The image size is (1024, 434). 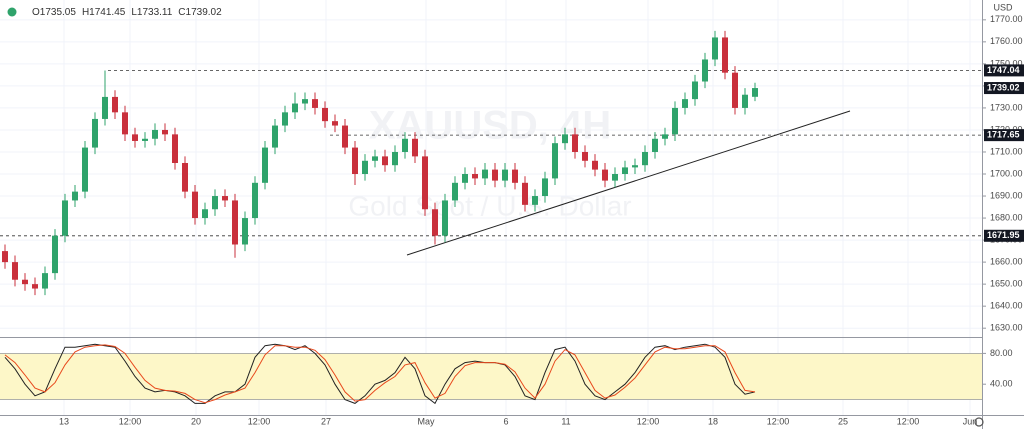 What do you see at coordinates (1006, 41) in the screenshot?
I see `y-tick-label: 1760.00` at bounding box center [1006, 41].